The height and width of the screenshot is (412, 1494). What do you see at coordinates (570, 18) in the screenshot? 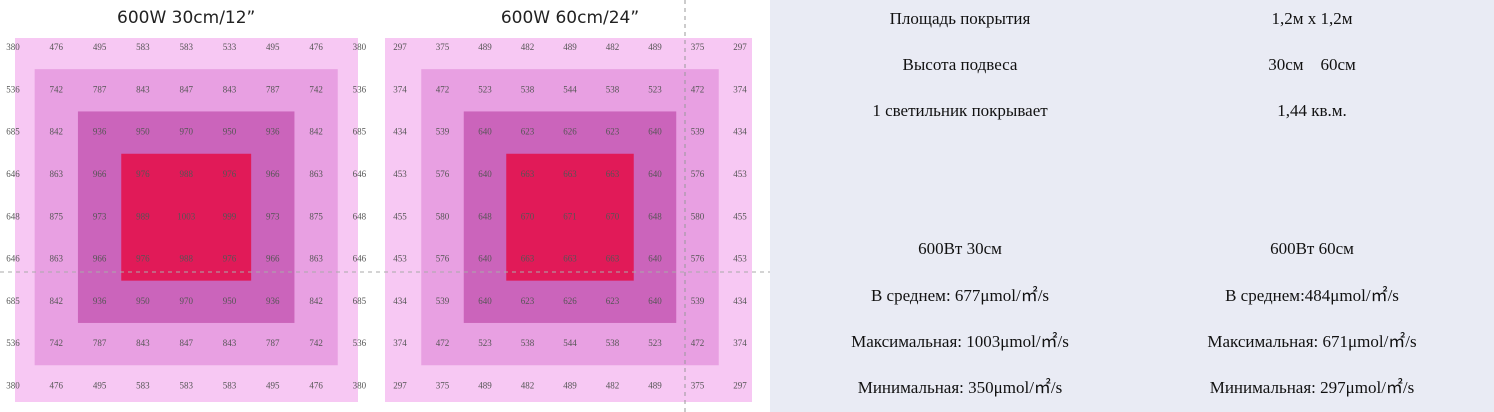
I see `map-title: 600W 60cm/24”` at bounding box center [570, 18].